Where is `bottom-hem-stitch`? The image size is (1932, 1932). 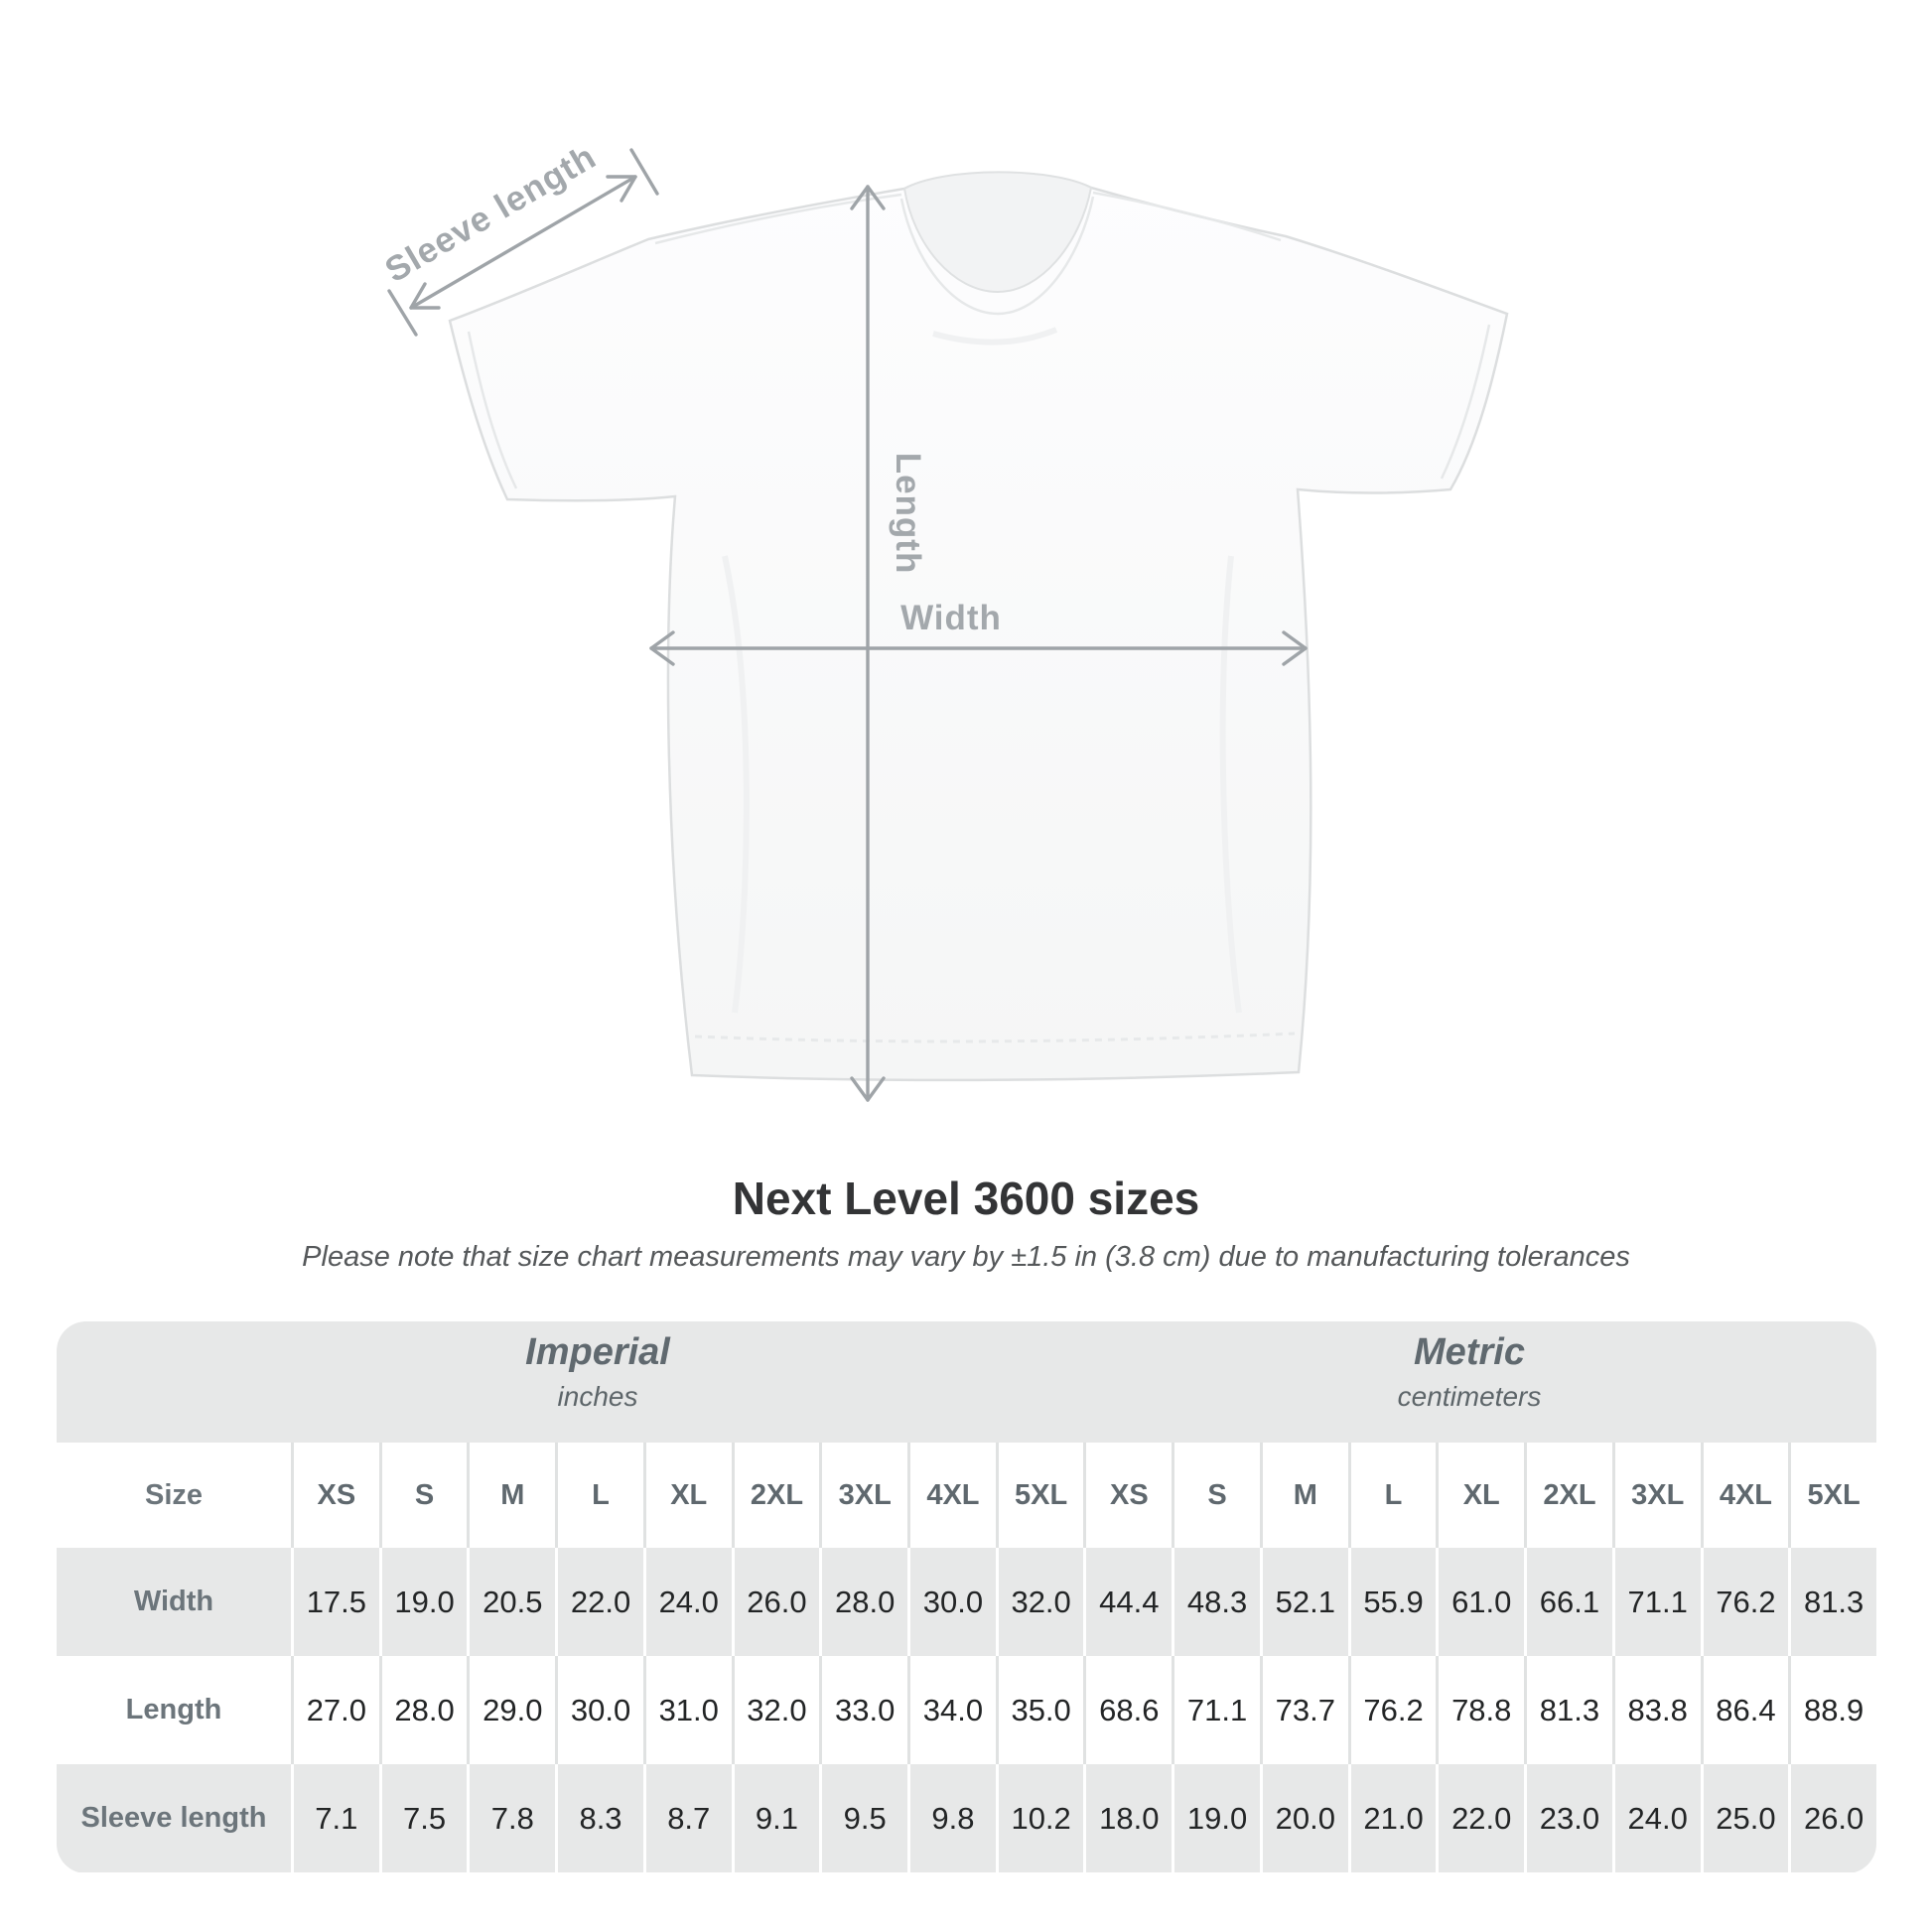 bottom-hem-stitch is located at coordinates (995, 1037).